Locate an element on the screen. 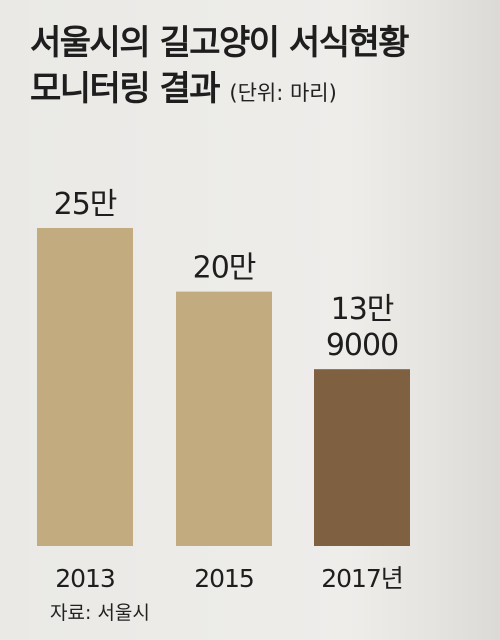 The image size is (500, 640). chart-title: 서울시의 길고양이 서식현황 모니터링 결과 (단위: 마리) is located at coordinates (260, 68).